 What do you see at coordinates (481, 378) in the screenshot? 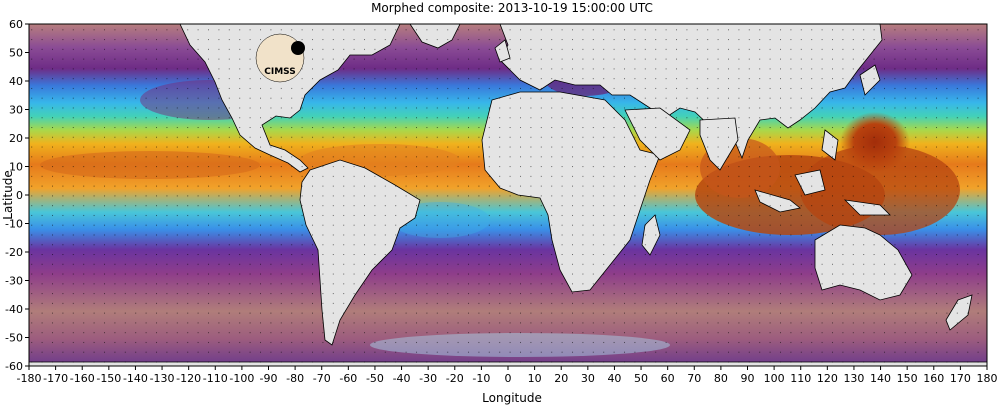
I see `x-tick-label: -10` at bounding box center [481, 378].